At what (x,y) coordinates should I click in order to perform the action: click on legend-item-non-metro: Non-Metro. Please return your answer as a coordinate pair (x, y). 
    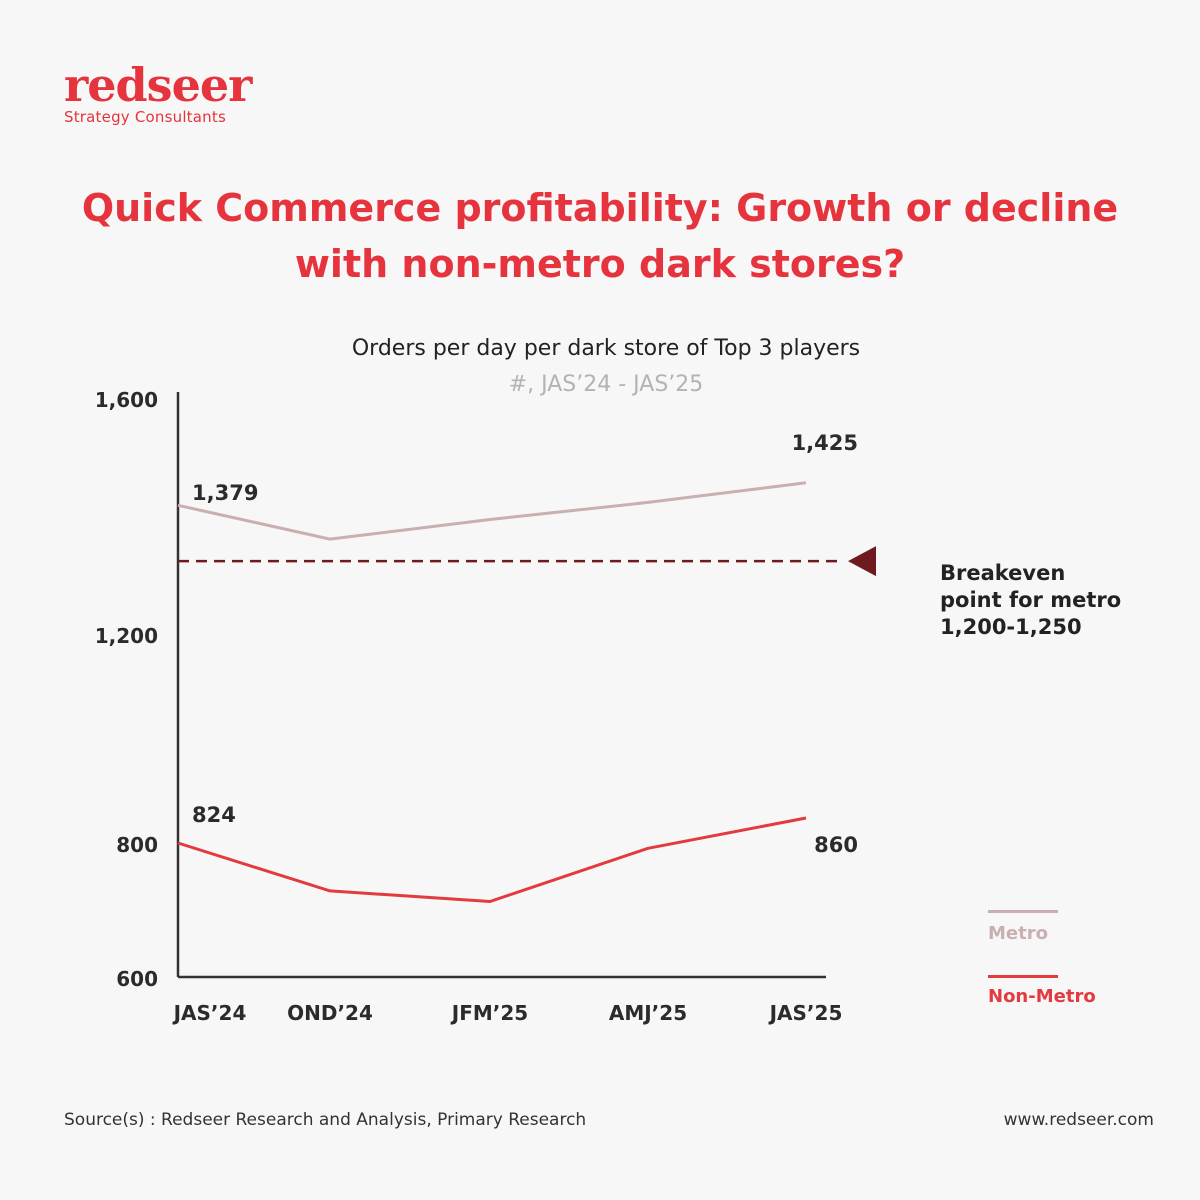
    Looking at the image, I should click on (1042, 991).